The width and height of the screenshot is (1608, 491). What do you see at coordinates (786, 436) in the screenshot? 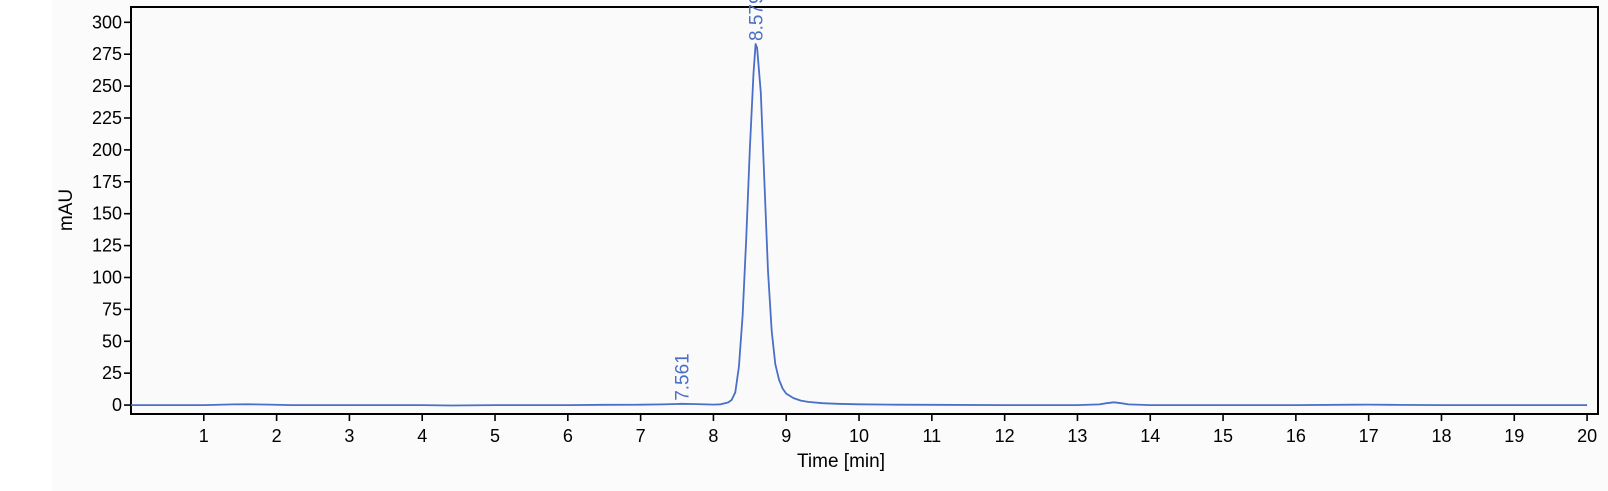
I see `x-tick-label: 9` at bounding box center [786, 436].